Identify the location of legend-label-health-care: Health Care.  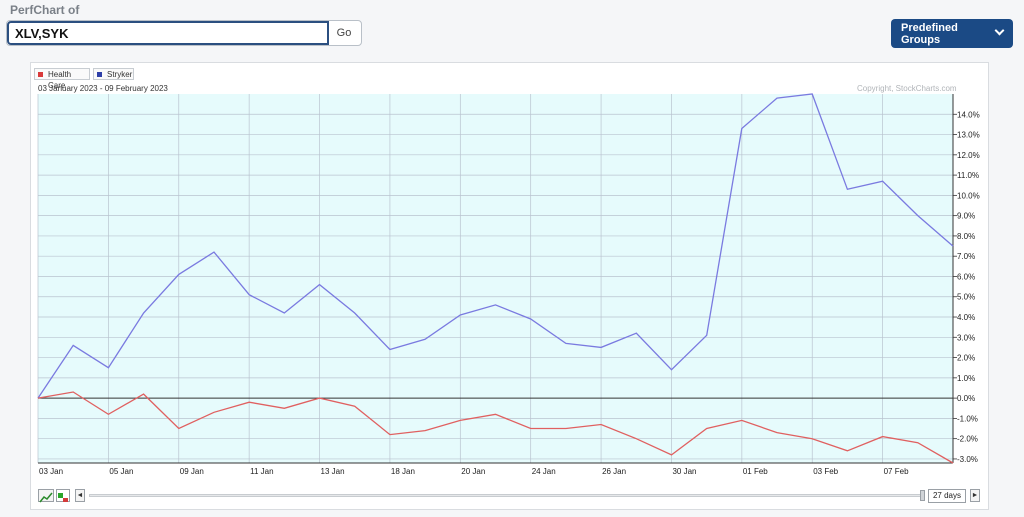
(60, 80).